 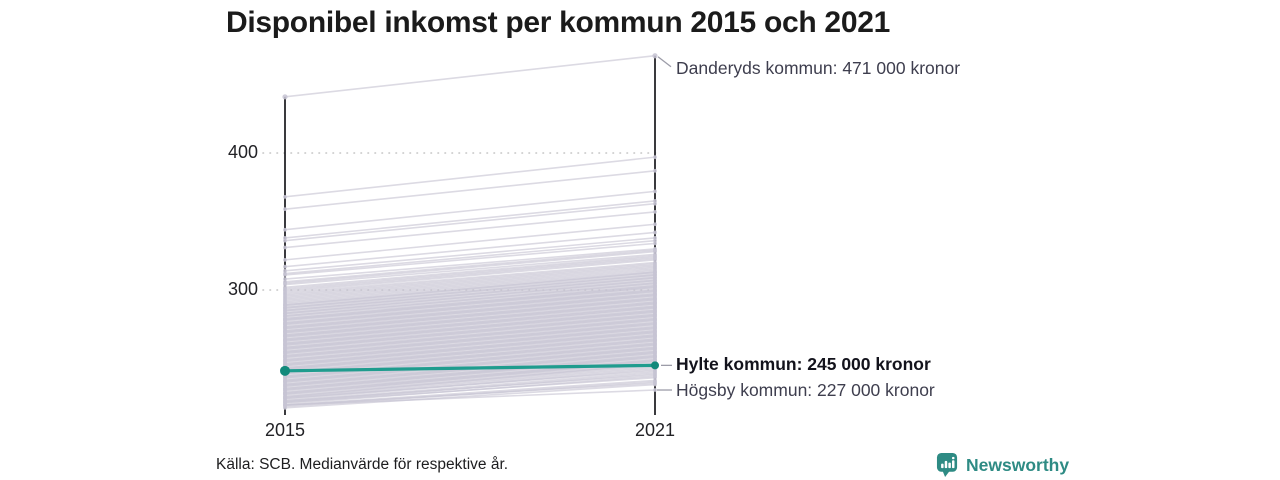 What do you see at coordinates (655, 365) in the screenshot?
I see `highlight-dot-2021` at bounding box center [655, 365].